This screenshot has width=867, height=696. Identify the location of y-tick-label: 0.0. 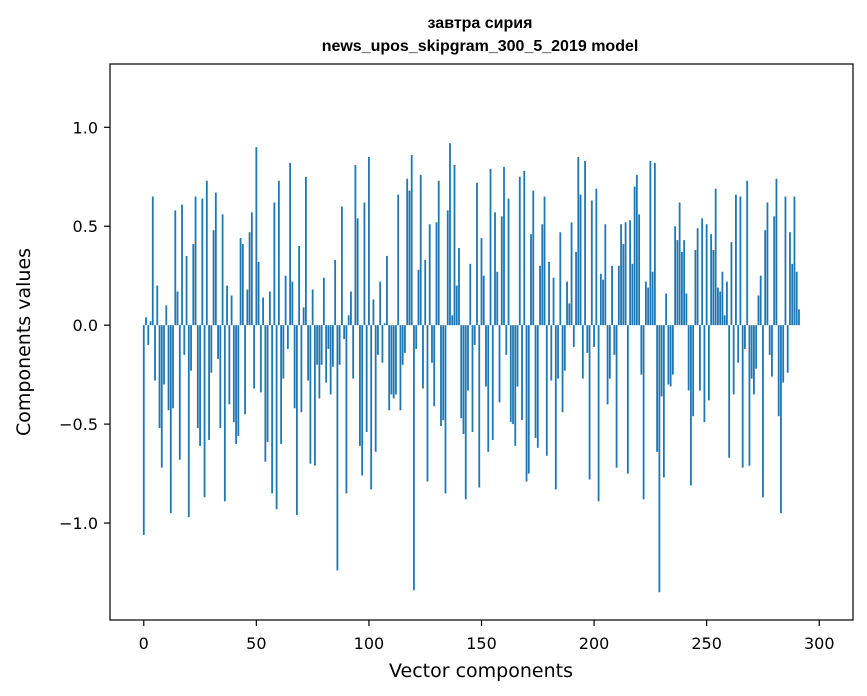
(85, 325).